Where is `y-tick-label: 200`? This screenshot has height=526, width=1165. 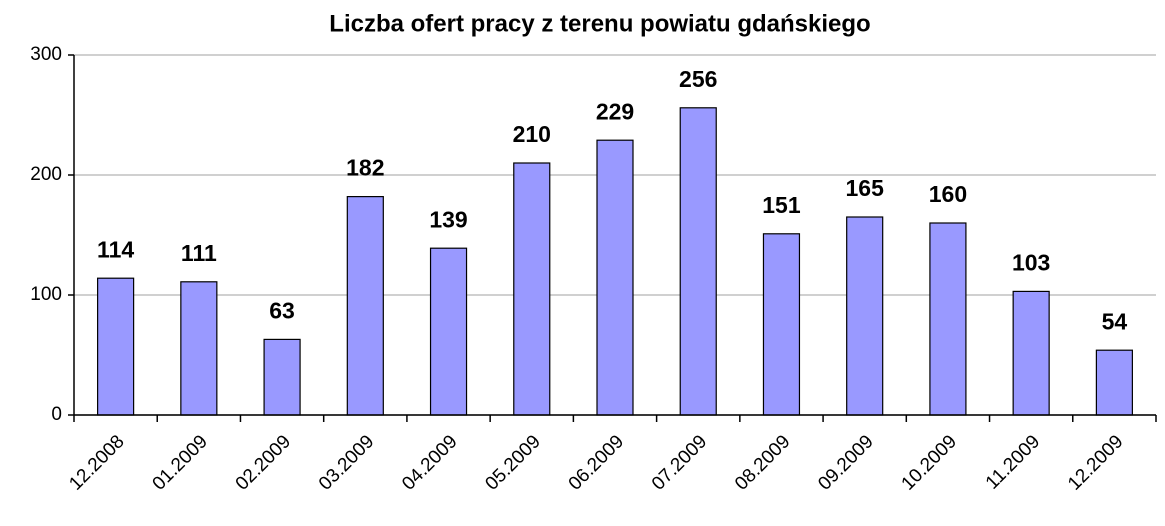 y-tick-label: 200 is located at coordinates (46, 174).